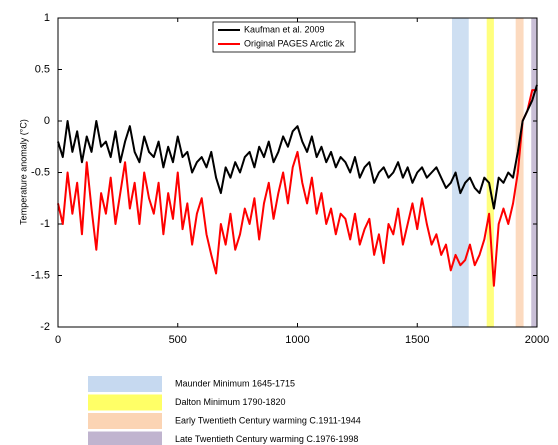 This screenshot has width=558, height=445. What do you see at coordinates (178, 340) in the screenshot?
I see `x-tick-label: 500` at bounding box center [178, 340].